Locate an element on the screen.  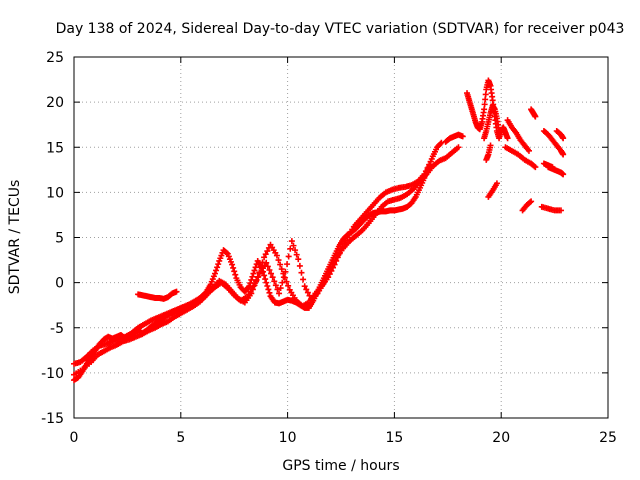
y-tick-label: 5 is located at coordinates (59, 239).